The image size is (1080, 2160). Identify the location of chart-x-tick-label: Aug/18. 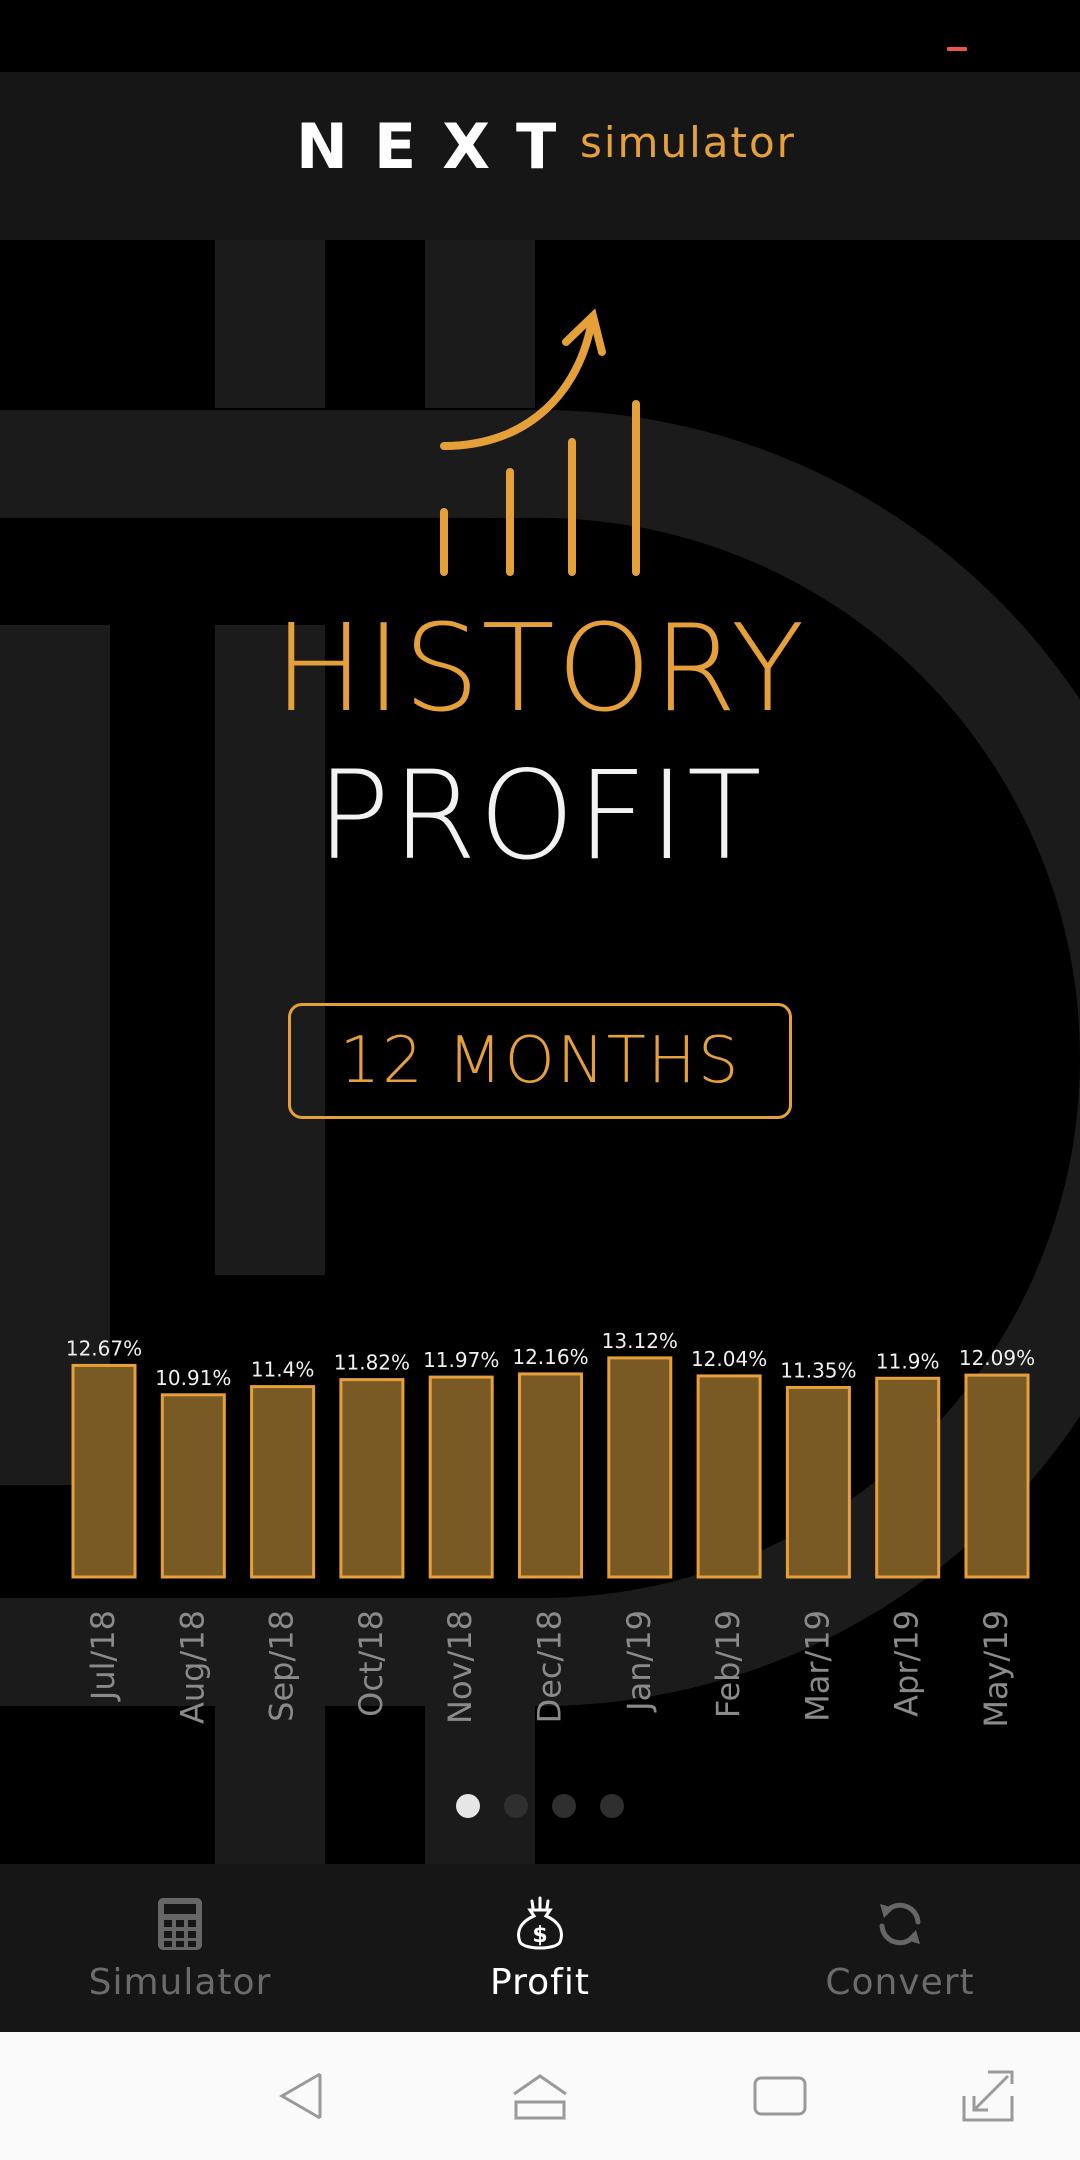
(192, 1667).